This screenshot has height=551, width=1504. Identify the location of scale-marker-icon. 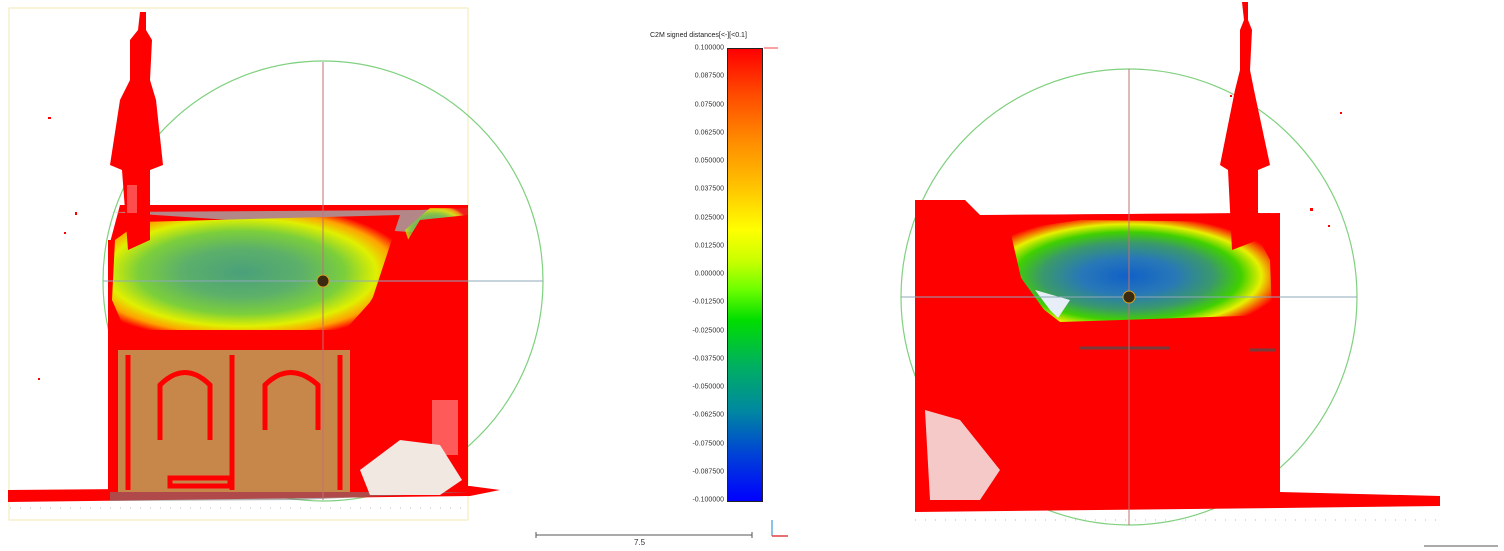
(771, 48).